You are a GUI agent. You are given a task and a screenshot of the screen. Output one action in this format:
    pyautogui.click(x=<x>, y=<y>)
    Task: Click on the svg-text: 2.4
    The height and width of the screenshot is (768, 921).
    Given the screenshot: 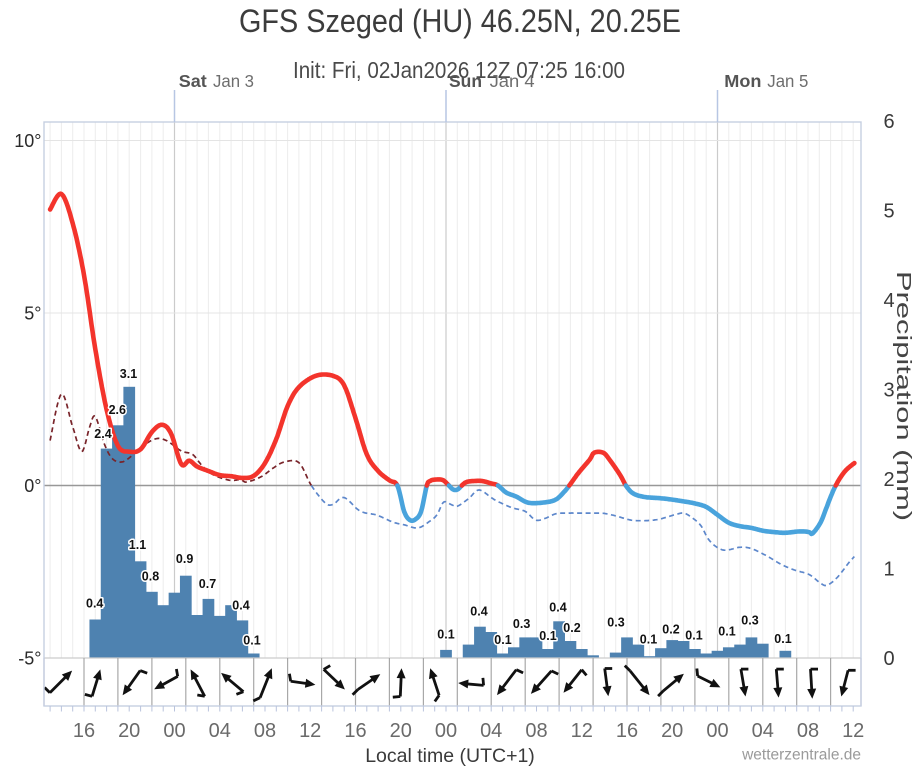 What is the action you would take?
    pyautogui.click(x=102, y=434)
    